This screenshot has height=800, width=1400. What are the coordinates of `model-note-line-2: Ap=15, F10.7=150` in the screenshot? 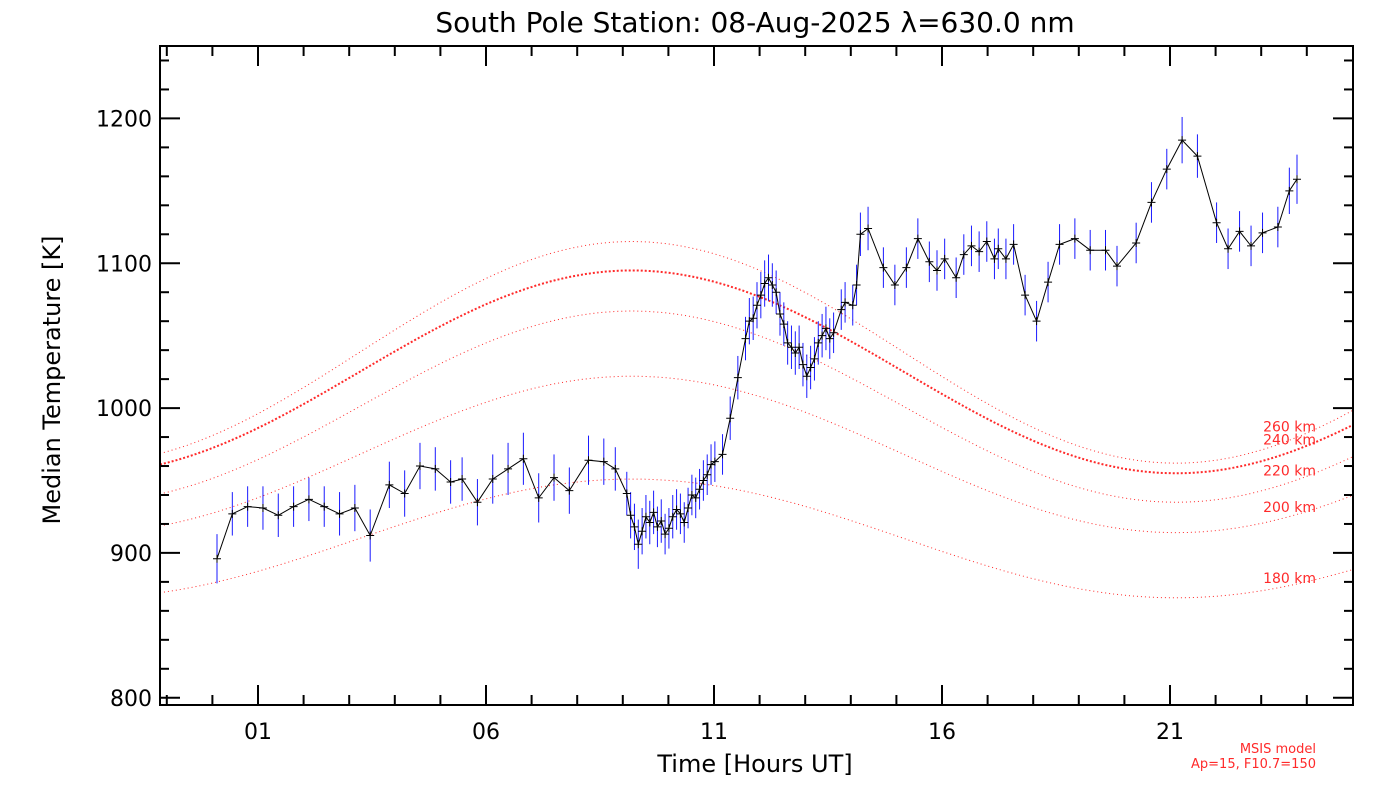 It's located at (1253, 764).